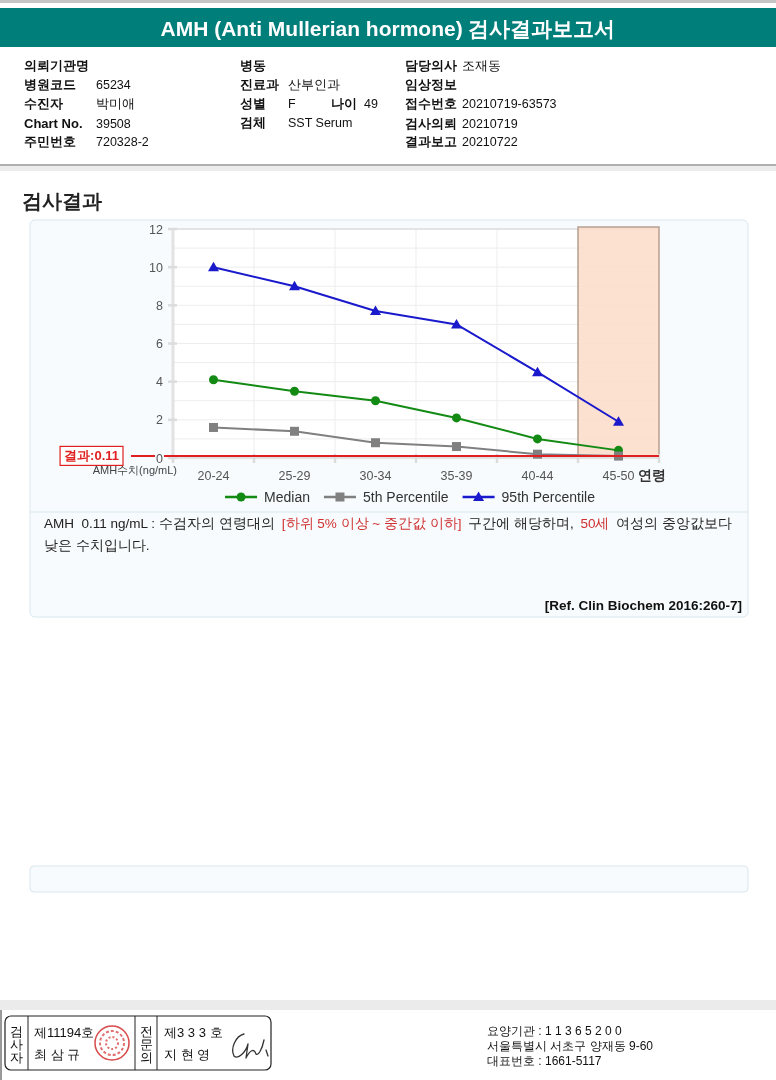 This screenshot has width=776, height=1080. What do you see at coordinates (160, 458) in the screenshot?
I see `y-tick-label: 0` at bounding box center [160, 458].